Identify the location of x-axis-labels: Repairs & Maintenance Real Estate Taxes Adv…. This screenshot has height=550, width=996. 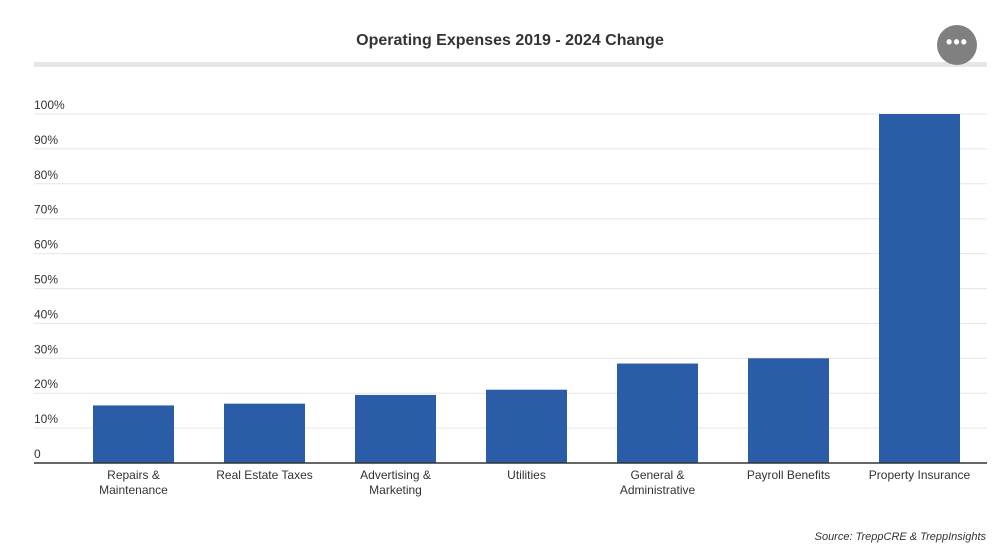
(534, 482).